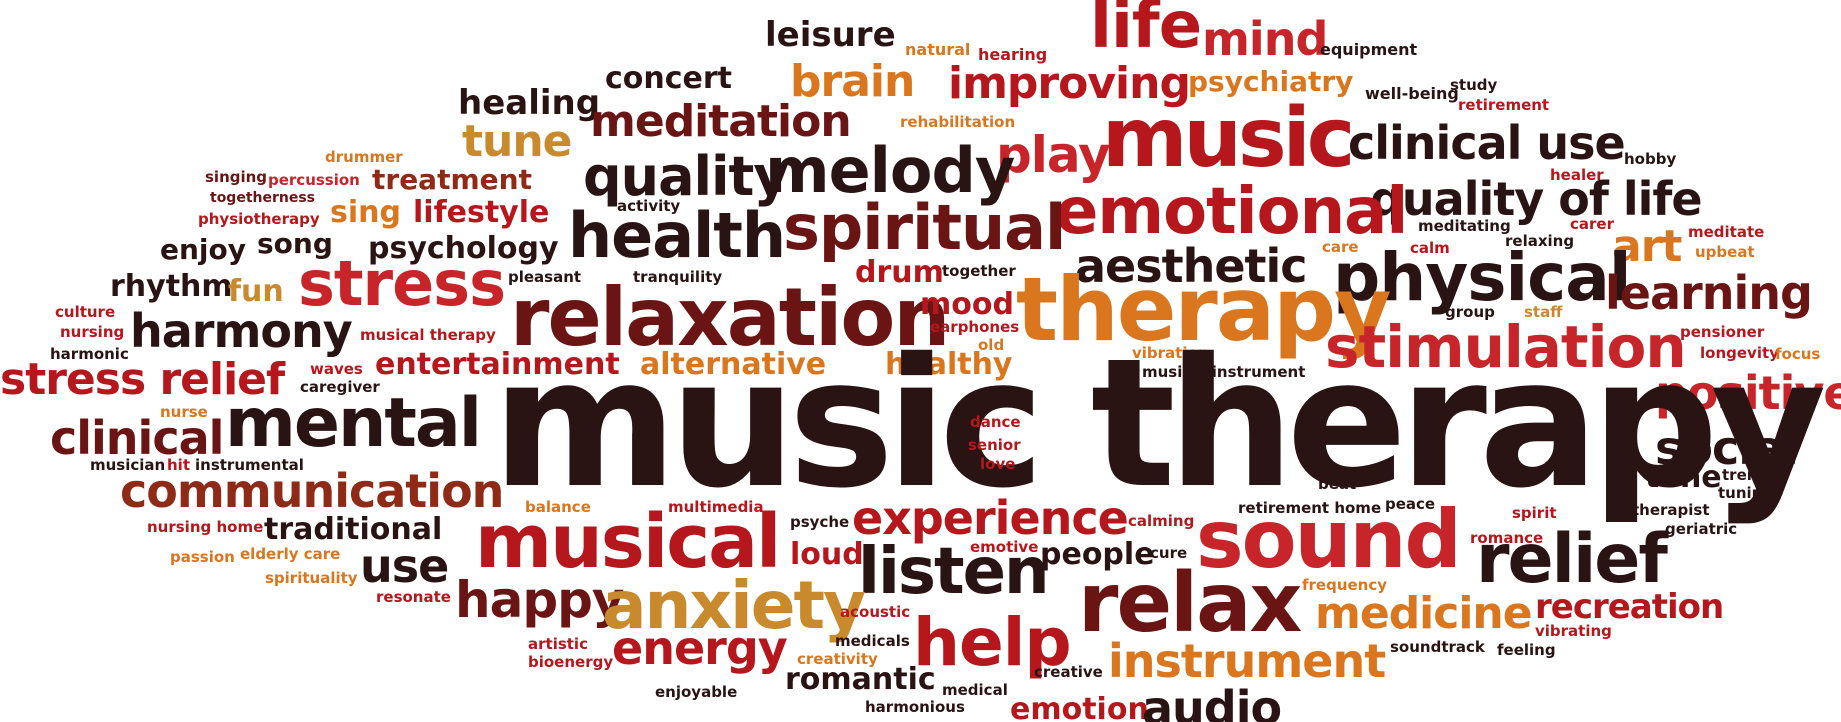  What do you see at coordinates (295, 243) in the screenshot?
I see `word-song: song` at bounding box center [295, 243].